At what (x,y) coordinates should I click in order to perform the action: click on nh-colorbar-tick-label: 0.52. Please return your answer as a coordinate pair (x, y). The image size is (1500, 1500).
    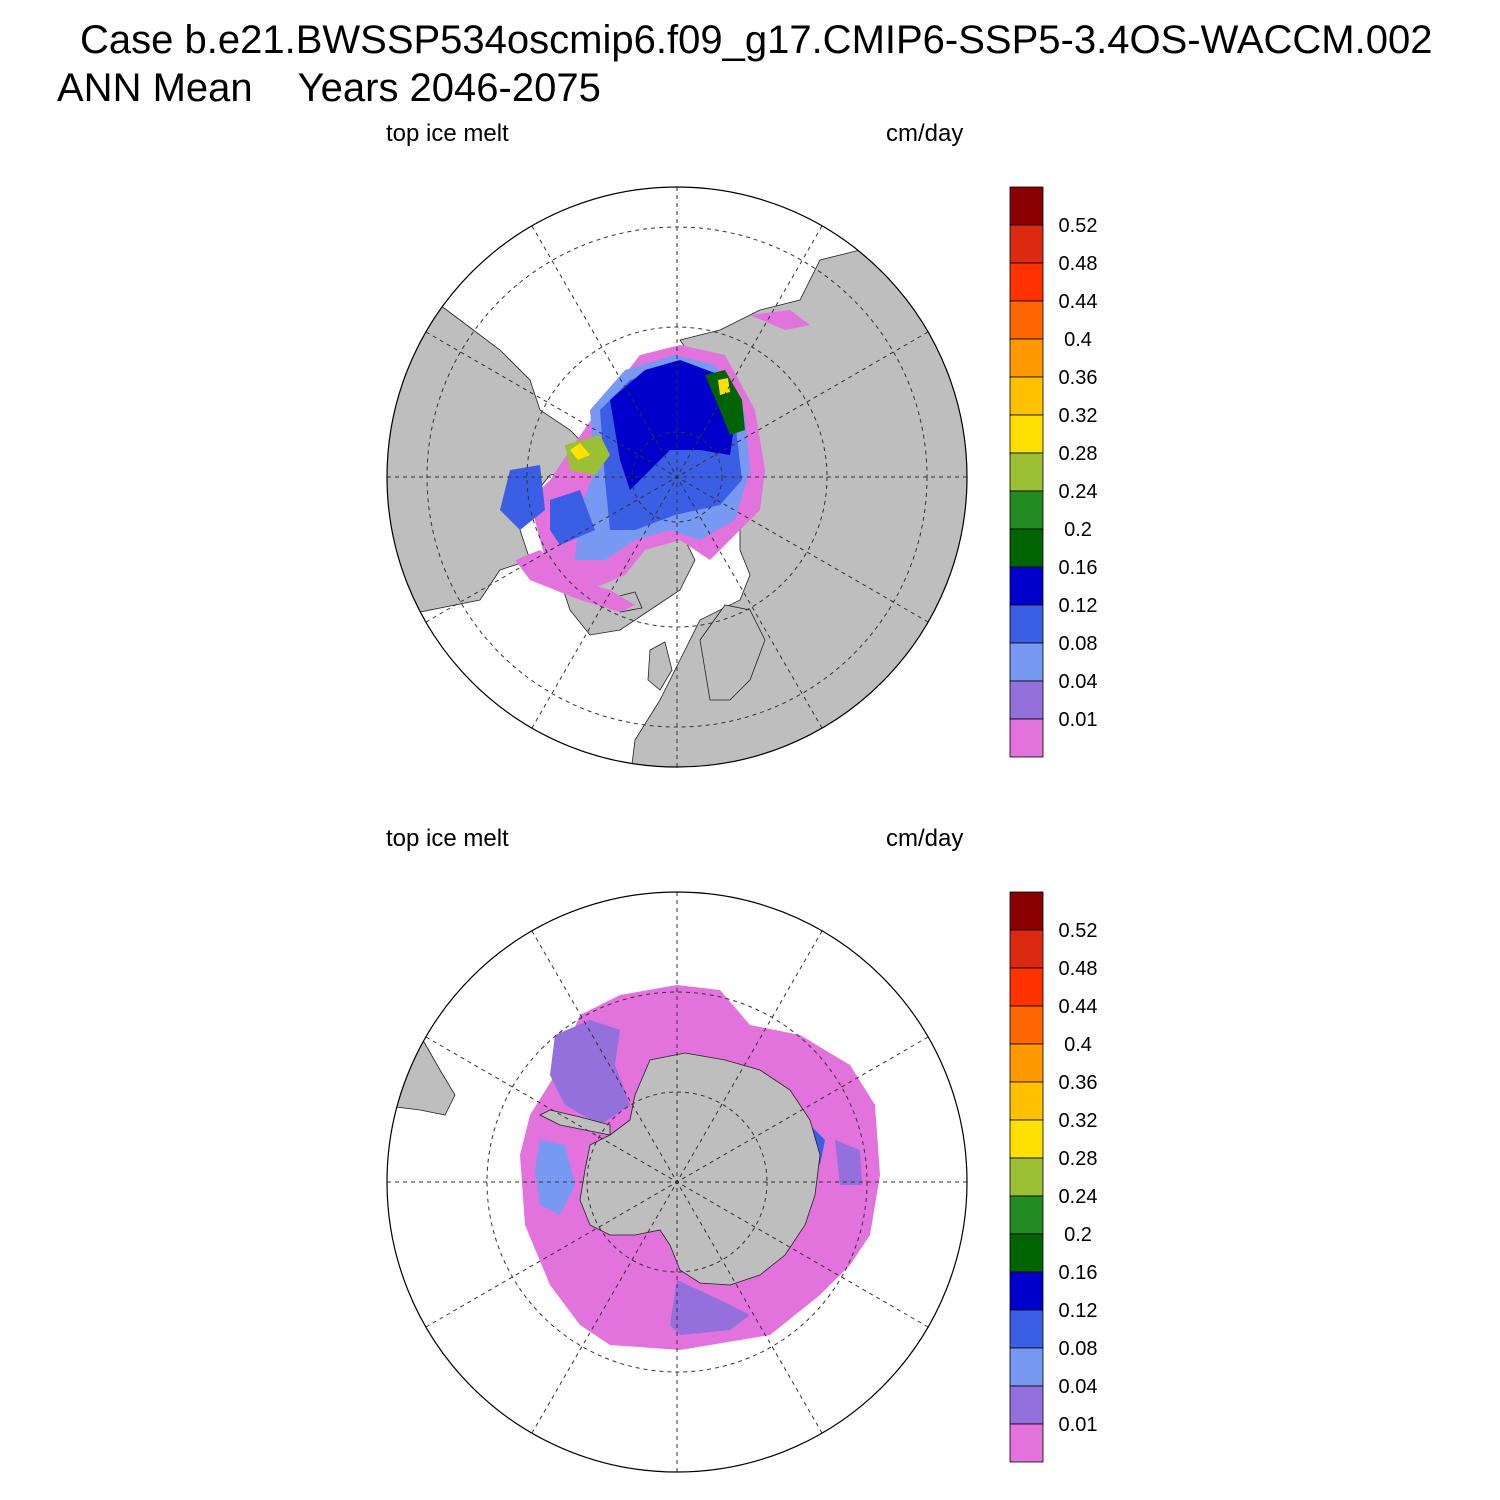
    Looking at the image, I should click on (1078, 226).